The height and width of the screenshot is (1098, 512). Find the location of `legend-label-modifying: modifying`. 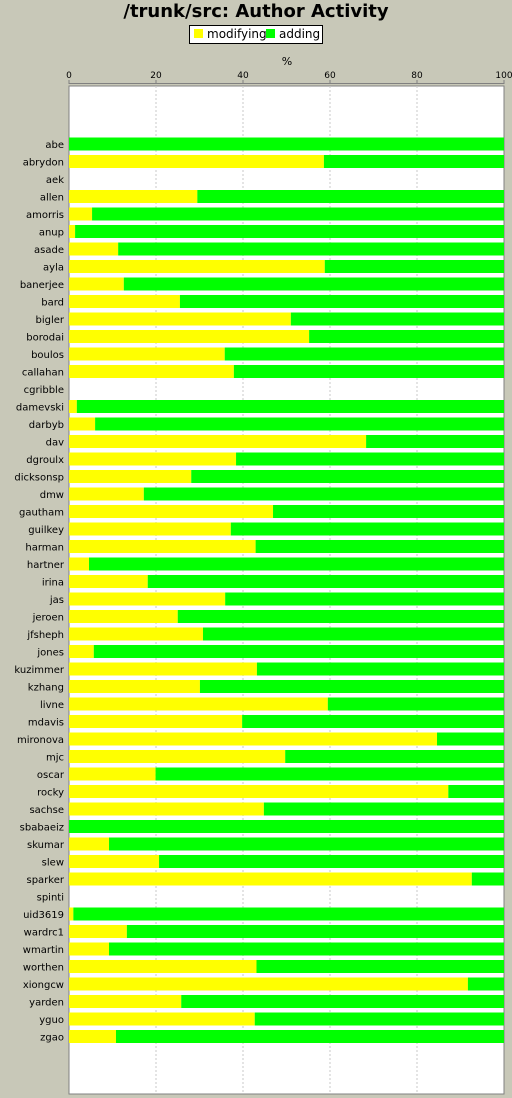

legend-label-modifying: modifying is located at coordinates (237, 34).